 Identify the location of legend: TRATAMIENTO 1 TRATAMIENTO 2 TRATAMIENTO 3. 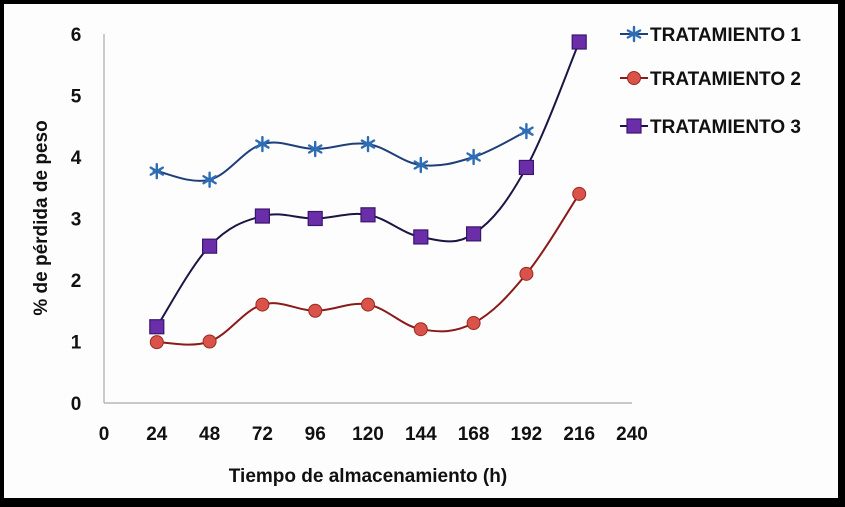
(710, 81).